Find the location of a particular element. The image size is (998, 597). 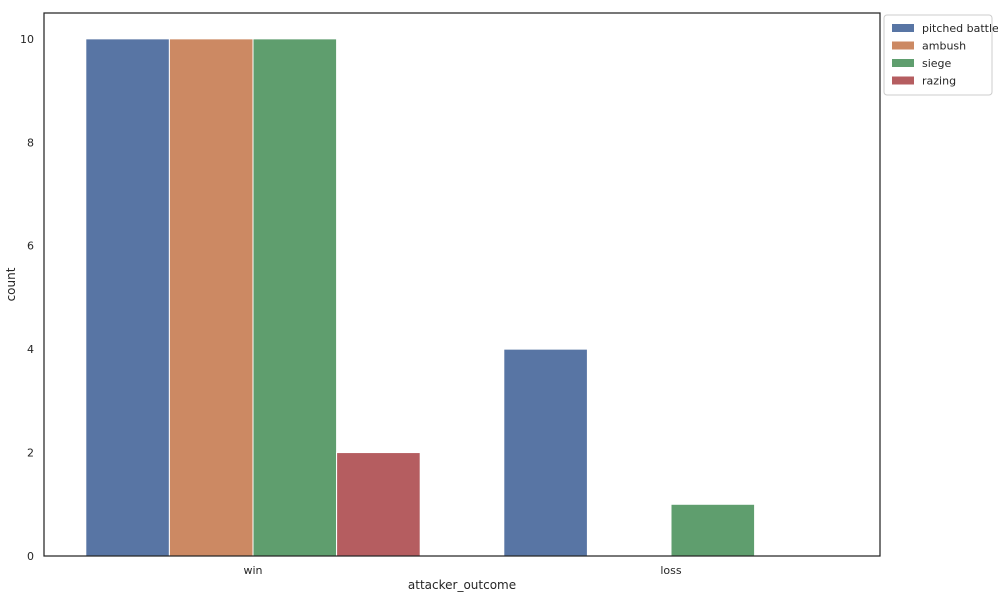

x-axis-label: attacker_outcome is located at coordinates (462, 585).